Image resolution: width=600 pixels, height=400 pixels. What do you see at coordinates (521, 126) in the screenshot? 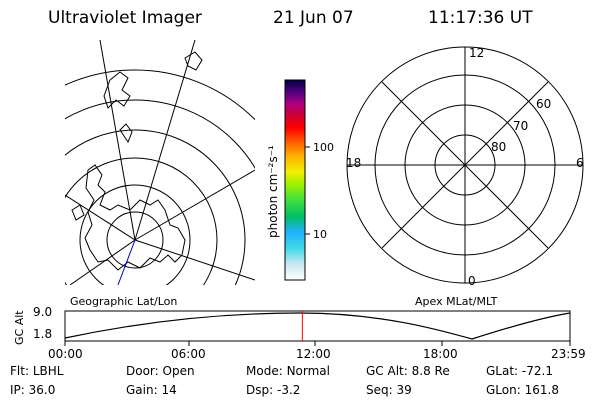
I see `lat-label-70: 70` at bounding box center [521, 126].